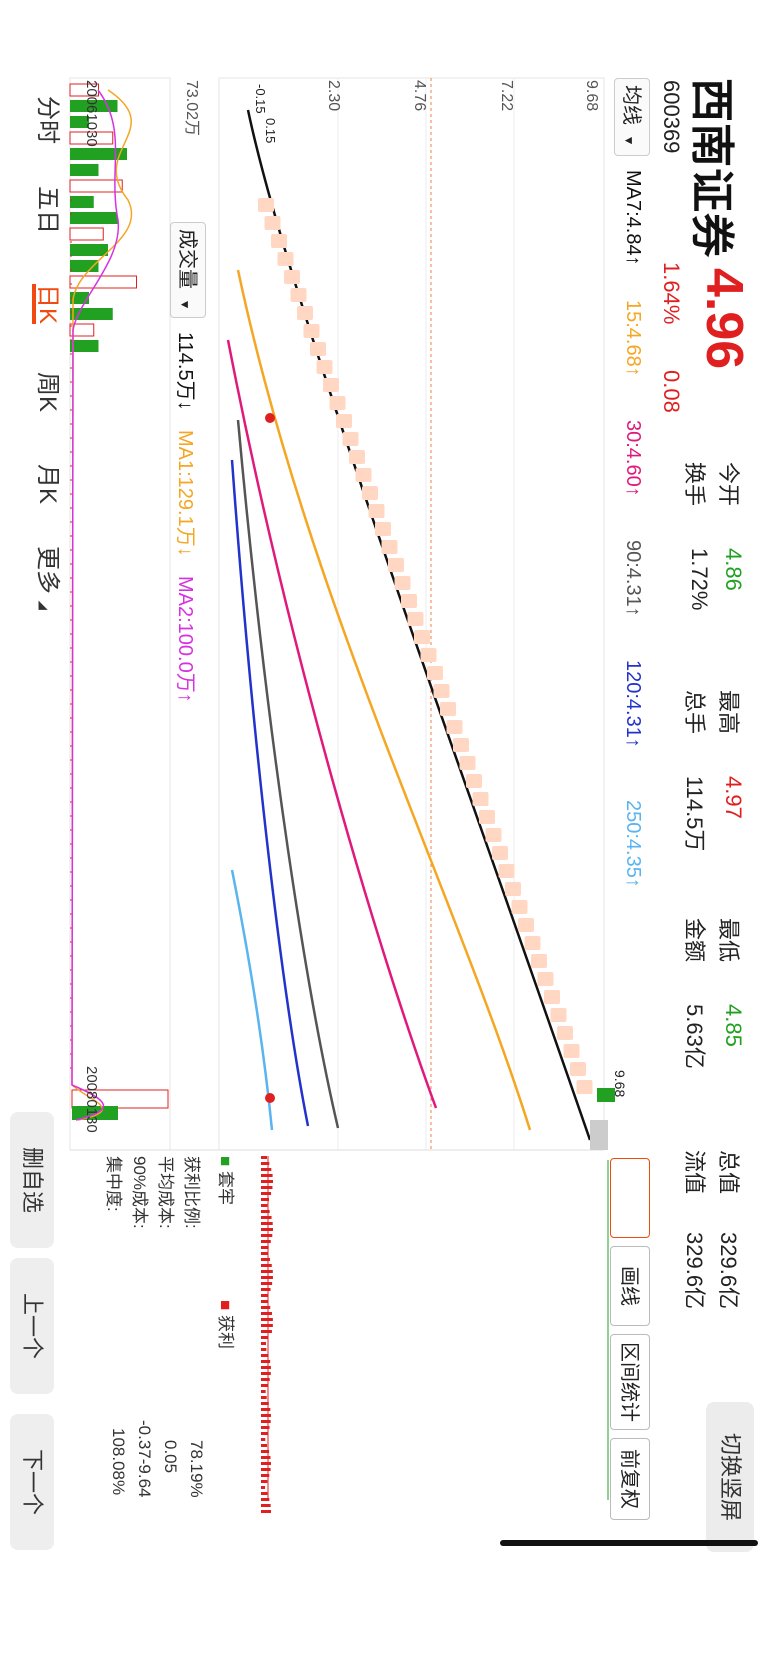 The height and width of the screenshot is (1663, 768). I want to click on volume-bars, so click(119, 601).